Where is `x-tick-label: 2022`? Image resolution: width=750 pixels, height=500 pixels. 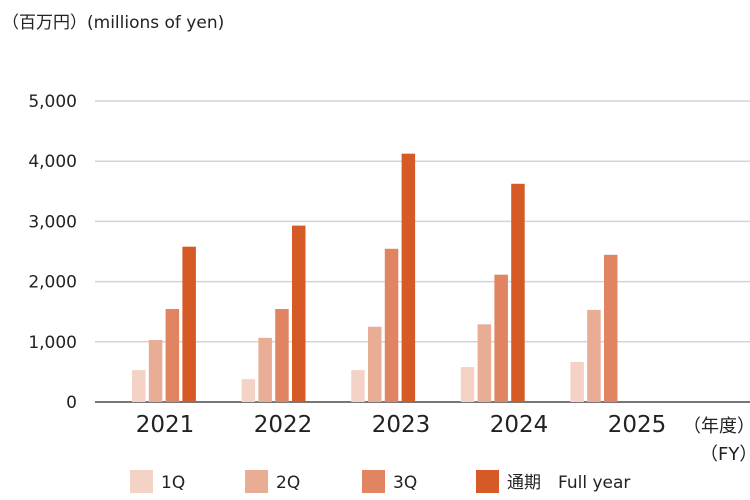 x-tick-label: 2022 is located at coordinates (283, 425).